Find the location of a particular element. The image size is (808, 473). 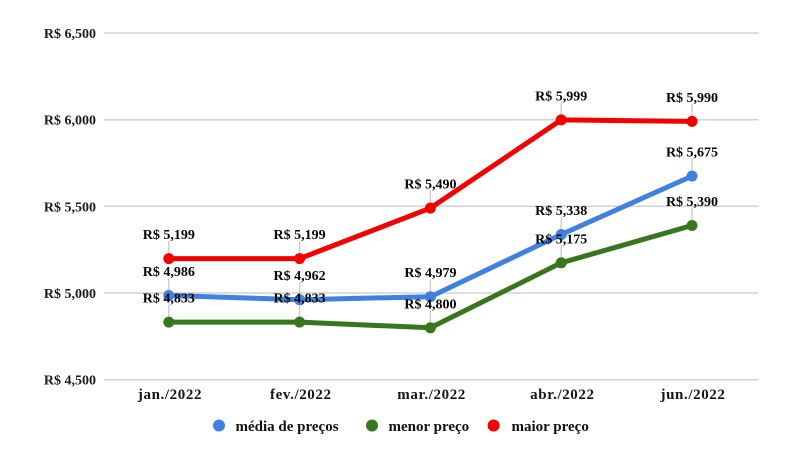

svg-text: jan./2022 is located at coordinates (169, 395).